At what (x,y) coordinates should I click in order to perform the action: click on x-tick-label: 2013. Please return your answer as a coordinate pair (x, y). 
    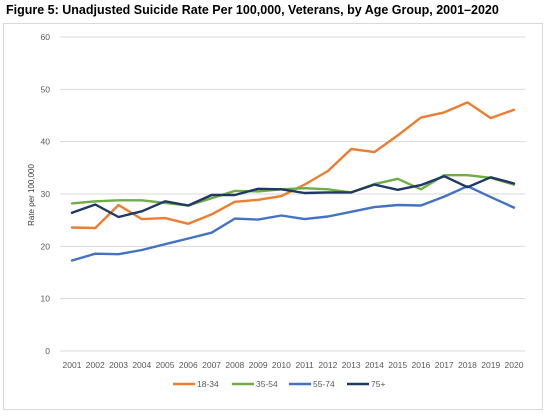
    Looking at the image, I should click on (351, 365).